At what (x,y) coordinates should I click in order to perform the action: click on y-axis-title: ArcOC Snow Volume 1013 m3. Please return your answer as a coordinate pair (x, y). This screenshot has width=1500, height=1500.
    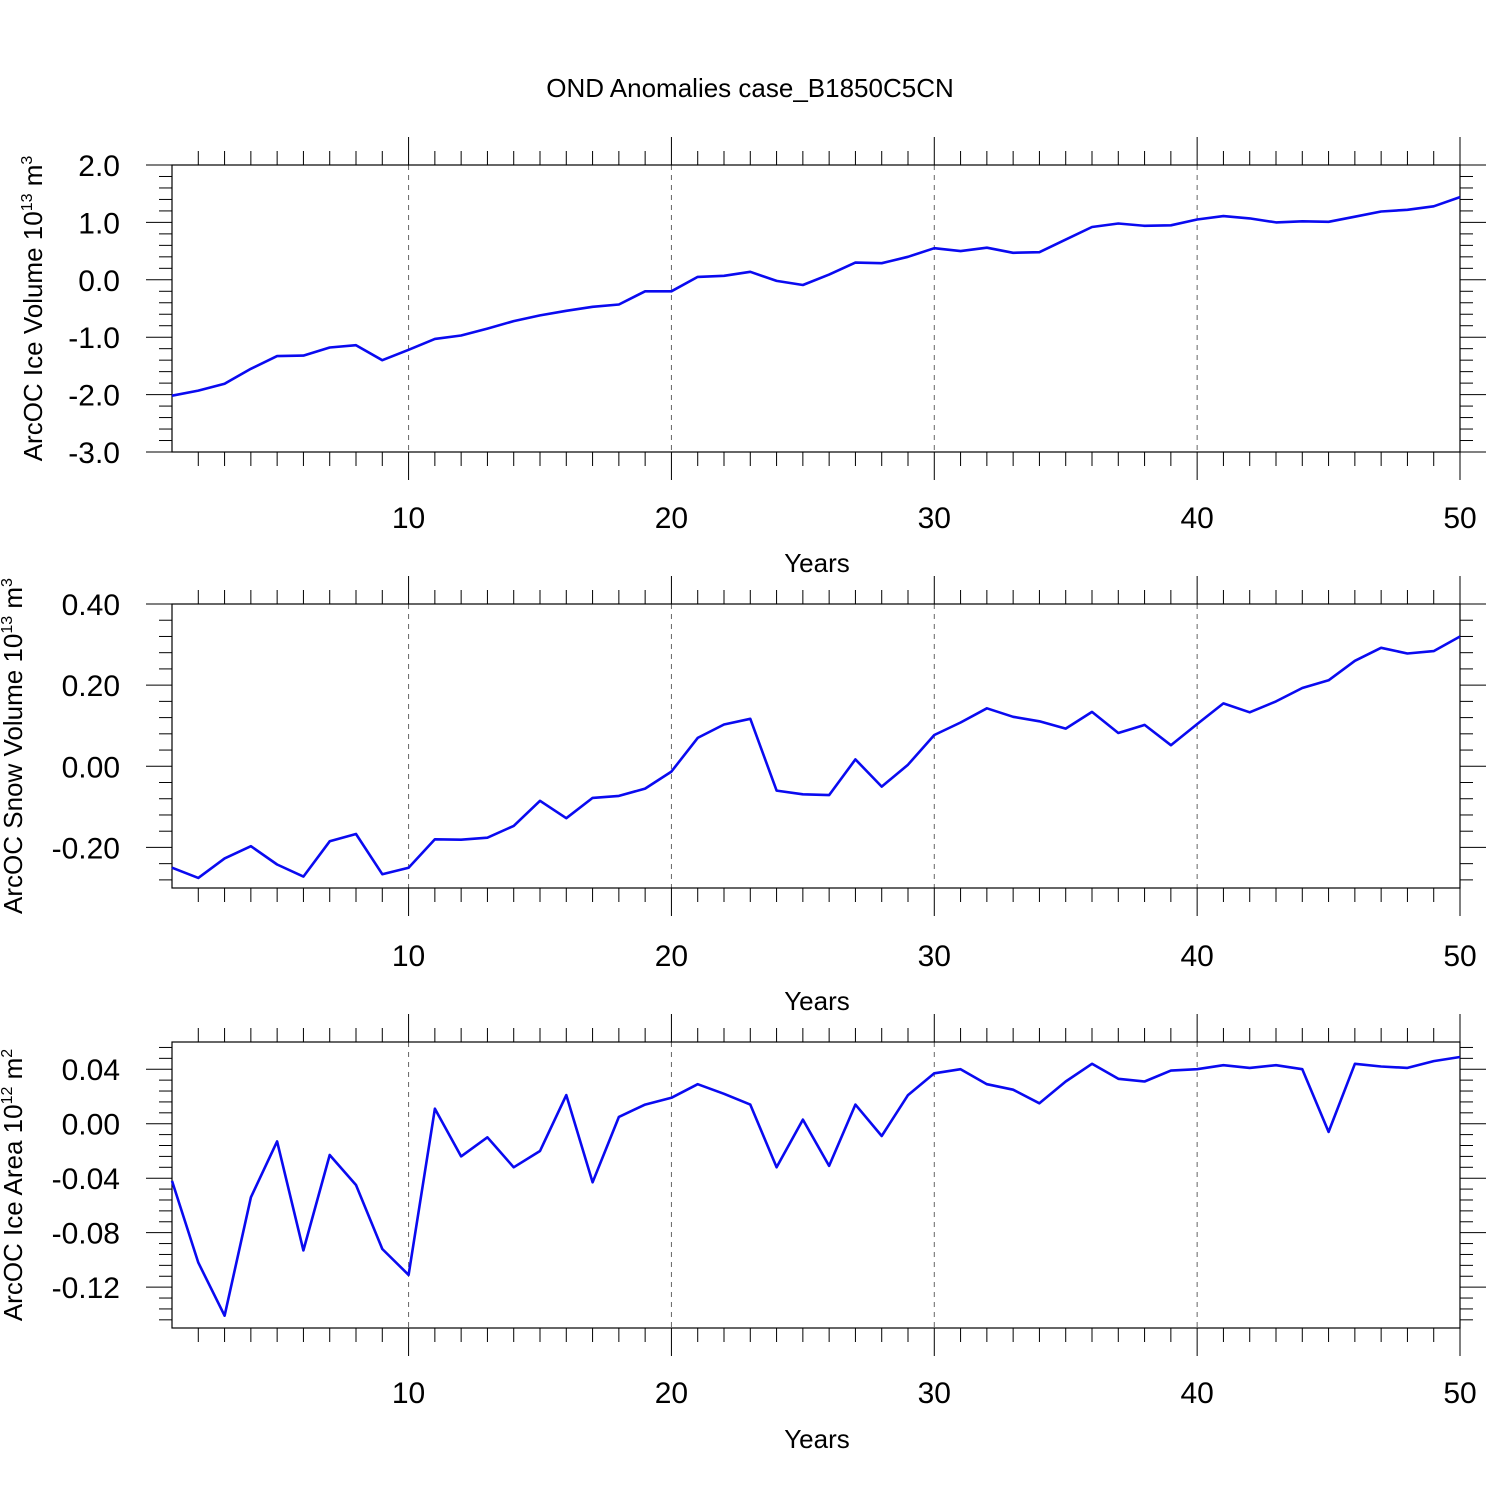
    Looking at the image, I should click on (14, 746).